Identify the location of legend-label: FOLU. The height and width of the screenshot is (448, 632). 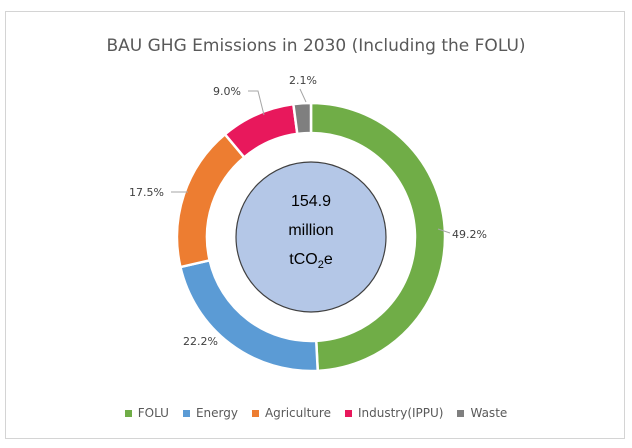
(153, 413).